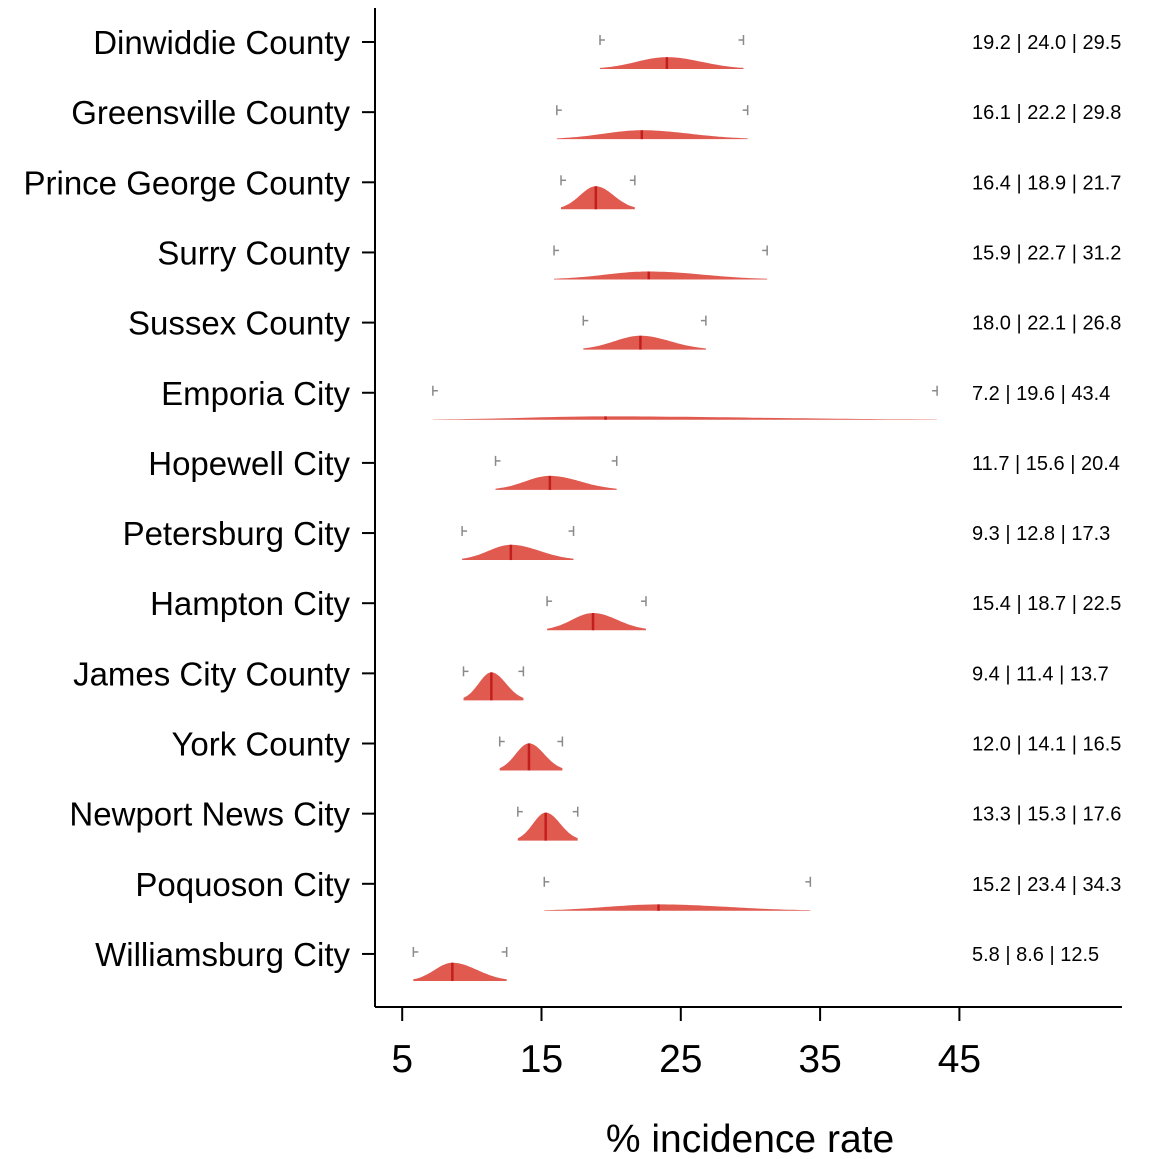 Image resolution: width=1149 pixels, height=1159 pixels. What do you see at coordinates (1046, 183) in the screenshot?
I see `interval-stats-label: 16.4 | 18.9 | 21.7` at bounding box center [1046, 183].